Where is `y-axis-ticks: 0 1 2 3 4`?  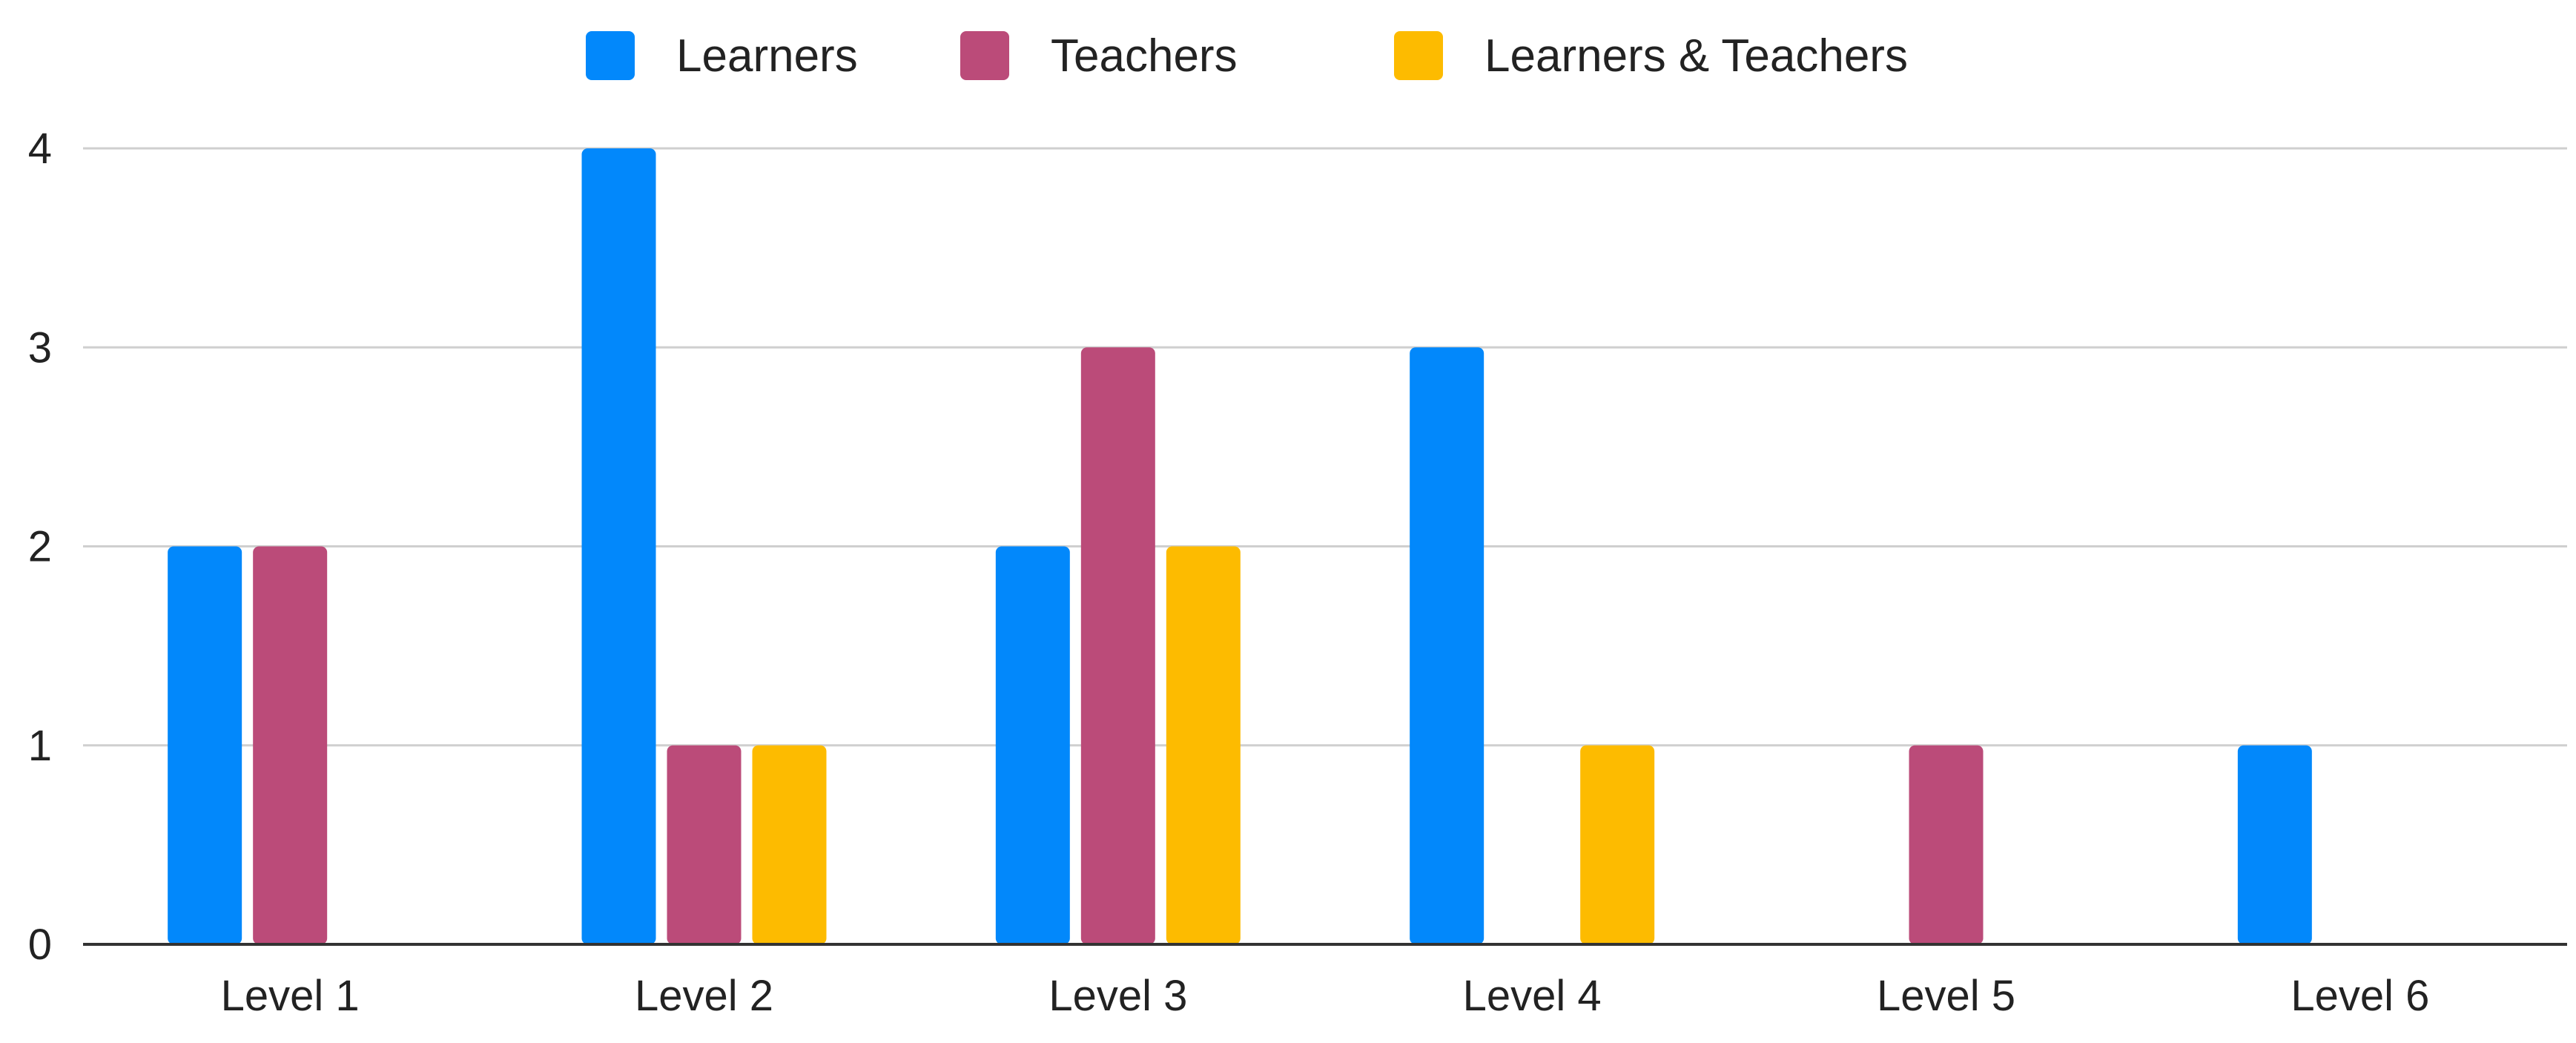
y-axis-ticks: 0 1 2 3 4 is located at coordinates (40, 547).